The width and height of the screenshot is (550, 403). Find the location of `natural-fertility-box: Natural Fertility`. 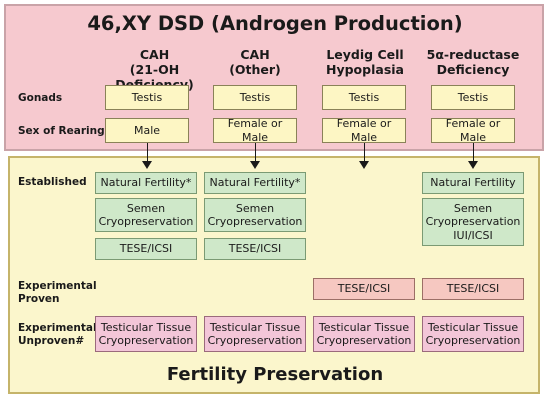

natural-fertility-box: Natural Fertility is located at coordinates (473, 183).